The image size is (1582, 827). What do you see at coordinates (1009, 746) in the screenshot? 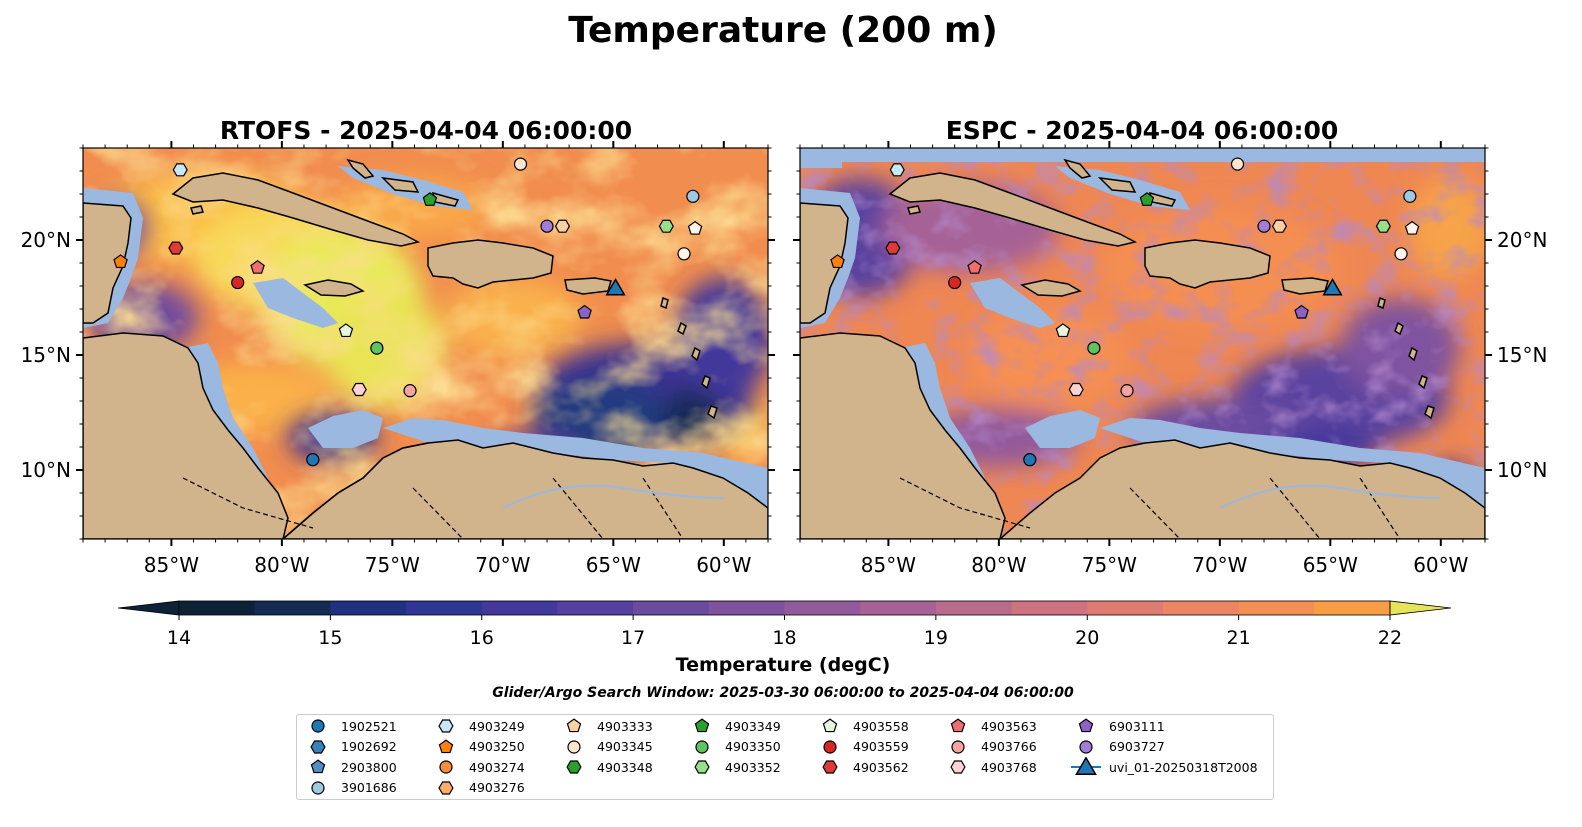
I see `legend-label: 4903766` at bounding box center [1009, 746].